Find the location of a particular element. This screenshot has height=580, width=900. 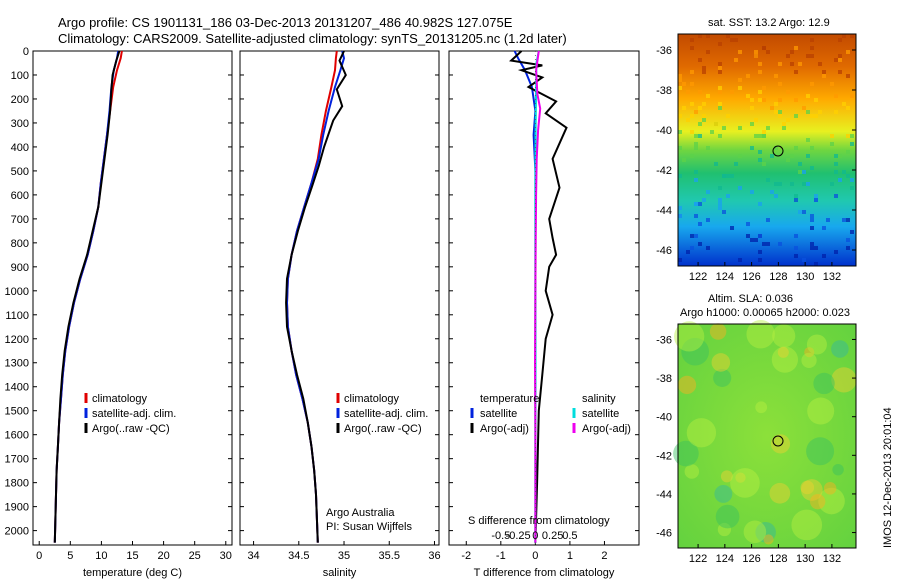

legend-climatology-label: climatology is located at coordinates (372, 399).